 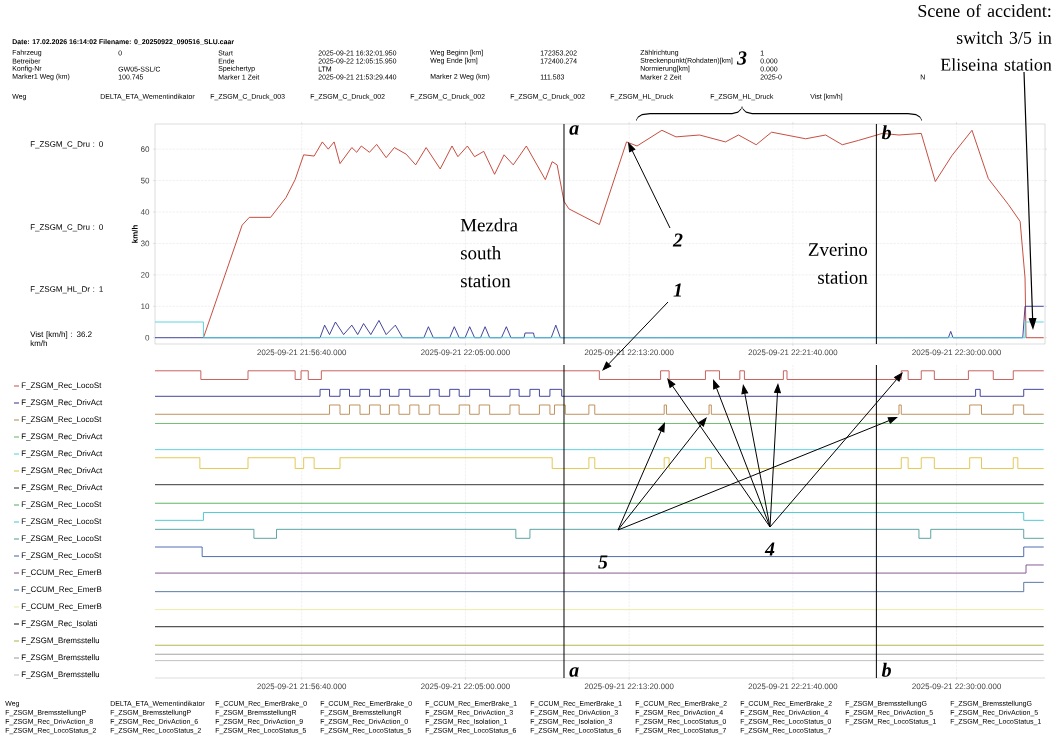 I want to click on text: 3, so click(x=741, y=58).